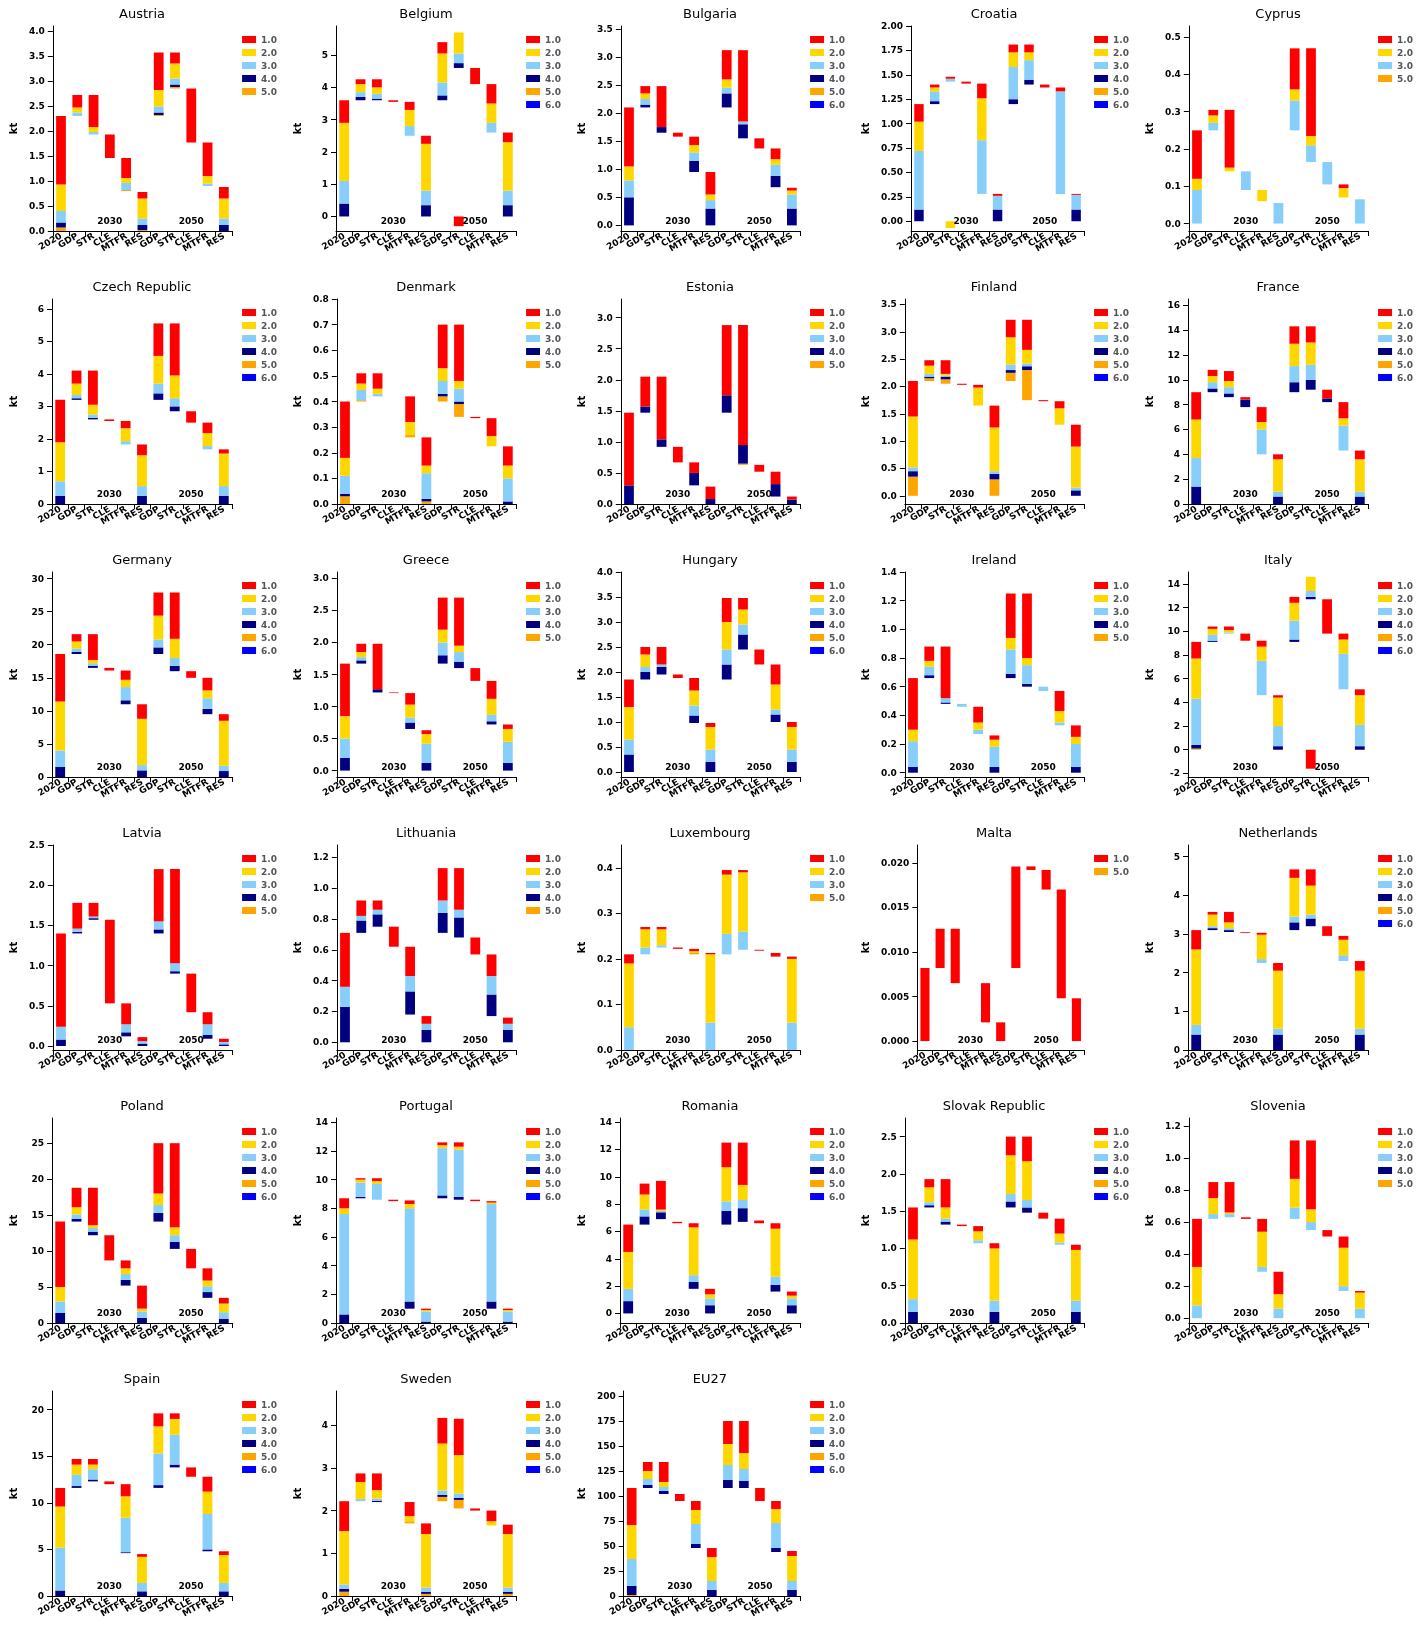  What do you see at coordinates (426, 286) in the screenshot?
I see `chart-title: Denmark` at bounding box center [426, 286].